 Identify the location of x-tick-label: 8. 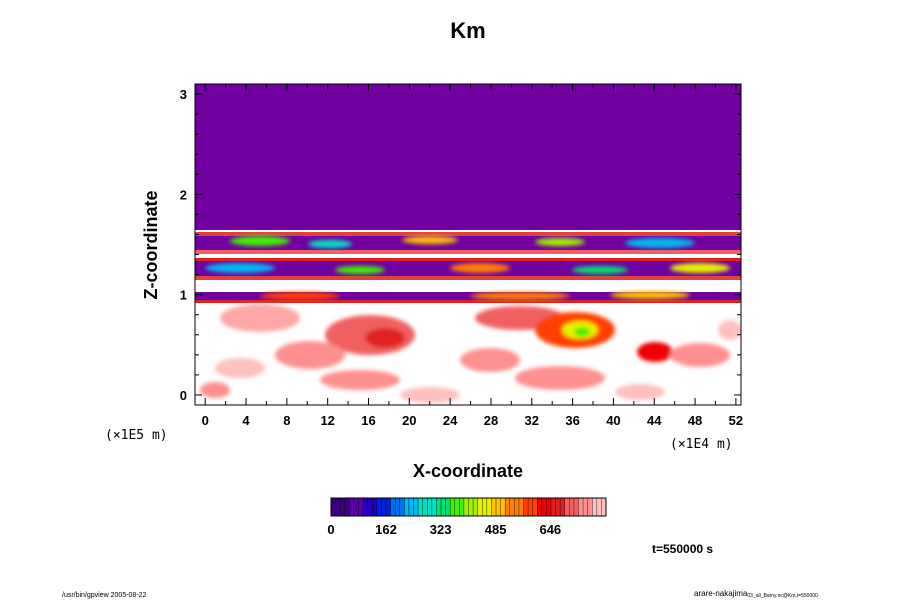
(286, 420).